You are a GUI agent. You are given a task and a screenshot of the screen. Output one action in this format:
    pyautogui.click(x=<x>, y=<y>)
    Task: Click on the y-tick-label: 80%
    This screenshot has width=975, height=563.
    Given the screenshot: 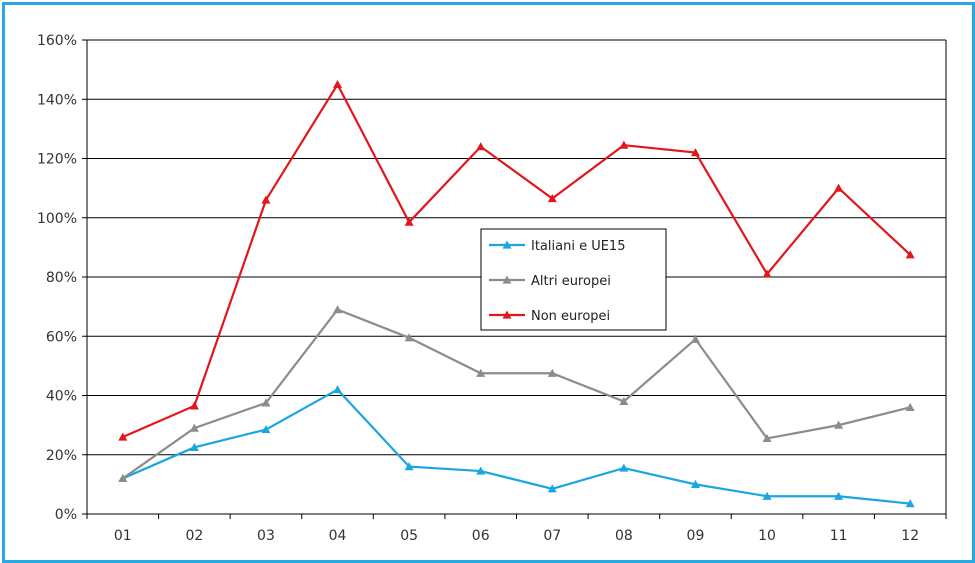 What is the action you would take?
    pyautogui.click(x=61, y=278)
    